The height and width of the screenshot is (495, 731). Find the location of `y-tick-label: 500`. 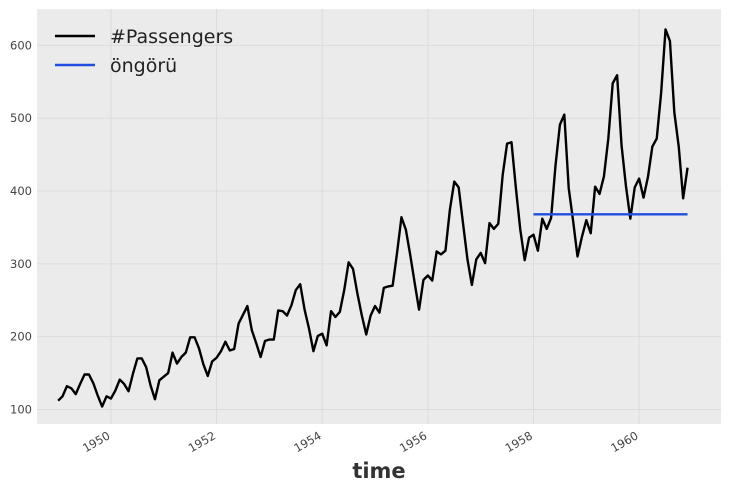

y-tick-label: 500 is located at coordinates (21, 118).